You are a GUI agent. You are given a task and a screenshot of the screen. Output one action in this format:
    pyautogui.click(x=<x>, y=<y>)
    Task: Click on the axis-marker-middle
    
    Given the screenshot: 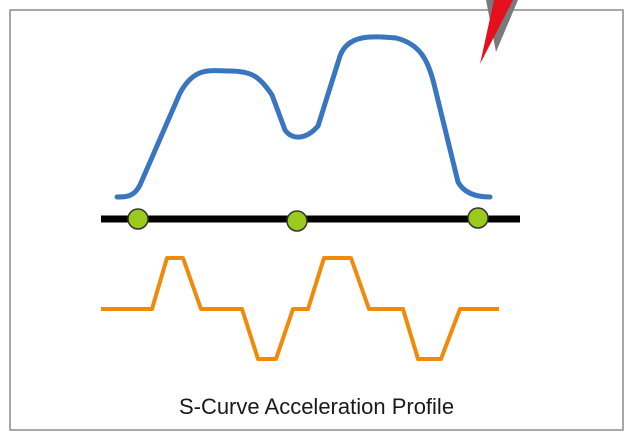 What is the action you would take?
    pyautogui.click(x=297, y=221)
    